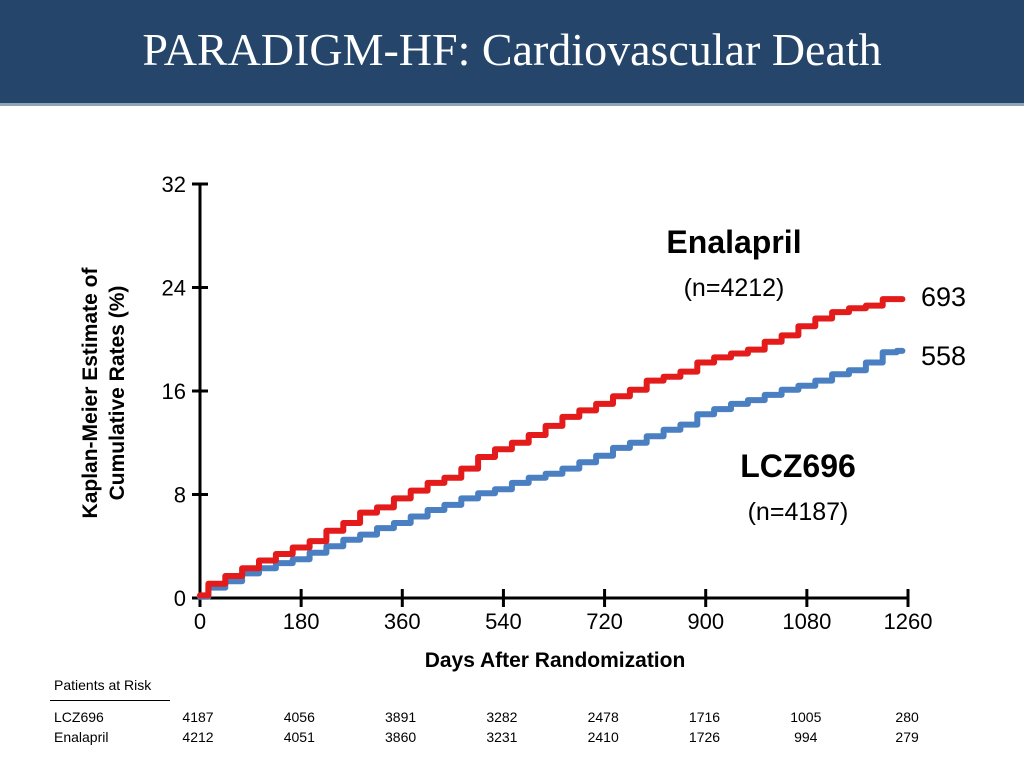  What do you see at coordinates (512, 49) in the screenshot?
I see `slide-title: PARADIGM-HF: Cardiovascular Death` at bounding box center [512, 49].